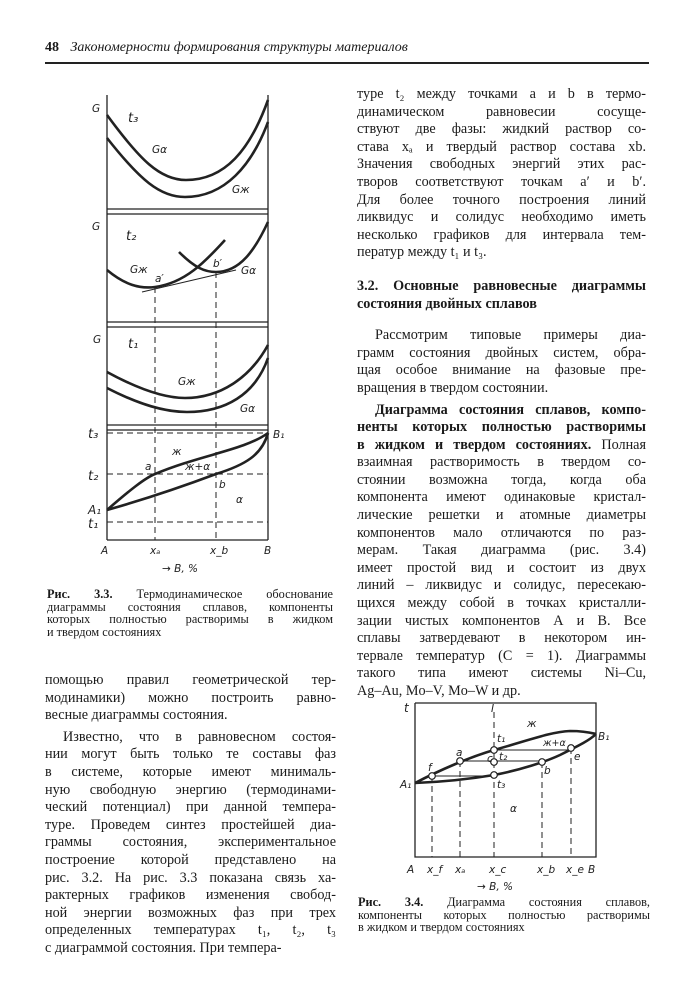 The height and width of the screenshot is (1000, 681). I want to click on text-line: става xₐ и твердый раствор состава xb., so click(501, 146).